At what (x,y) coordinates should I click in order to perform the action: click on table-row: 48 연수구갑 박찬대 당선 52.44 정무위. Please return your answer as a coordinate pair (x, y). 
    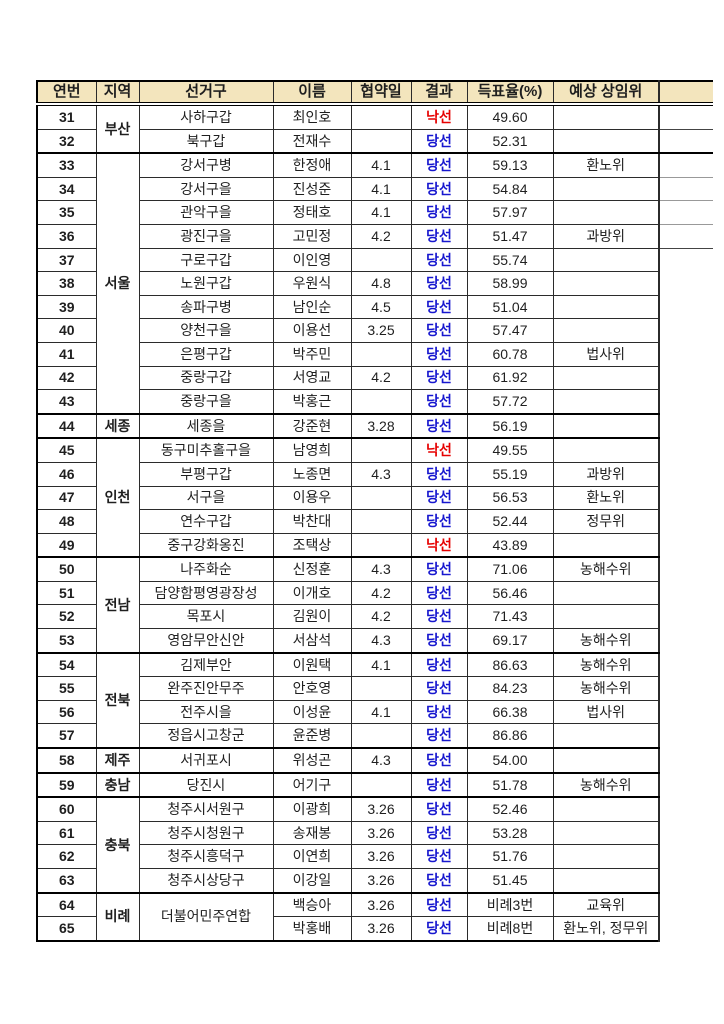
    Looking at the image, I should click on (374, 521).